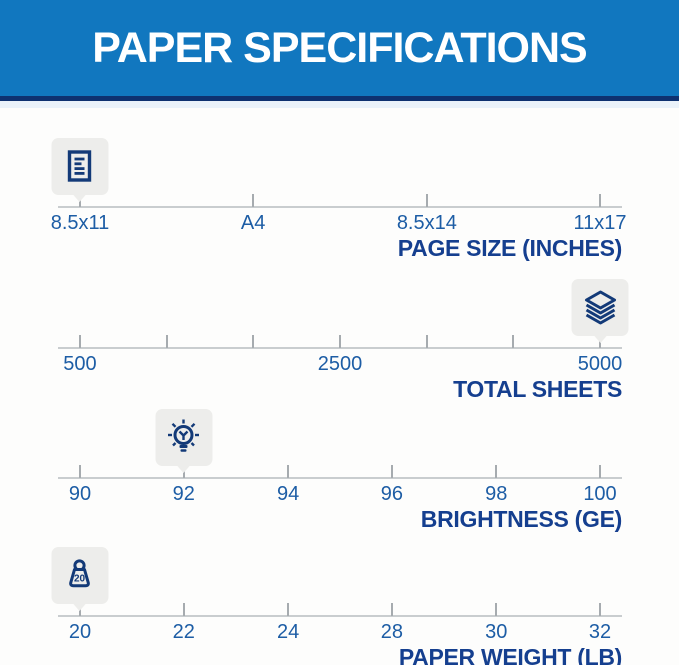 The image size is (679, 665). I want to click on tick-label: 30, so click(496, 632).